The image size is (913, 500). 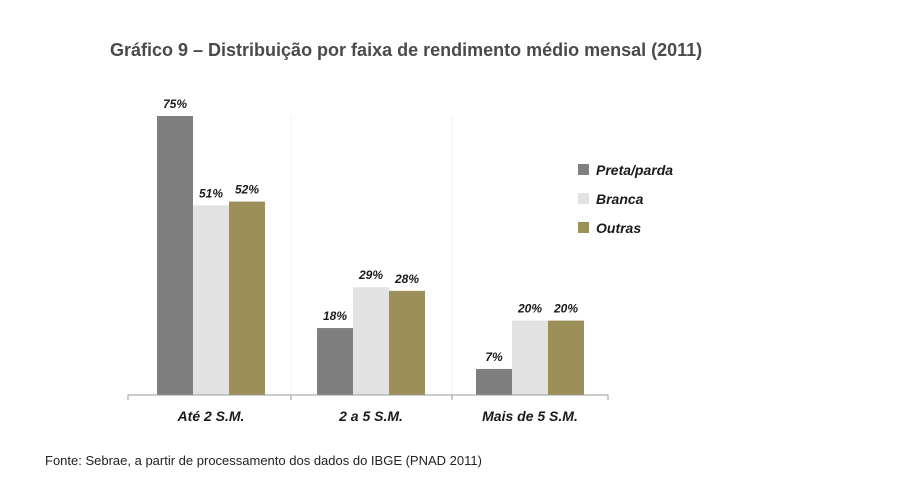 I want to click on legend-swatch-preta-parda, so click(x=583, y=169).